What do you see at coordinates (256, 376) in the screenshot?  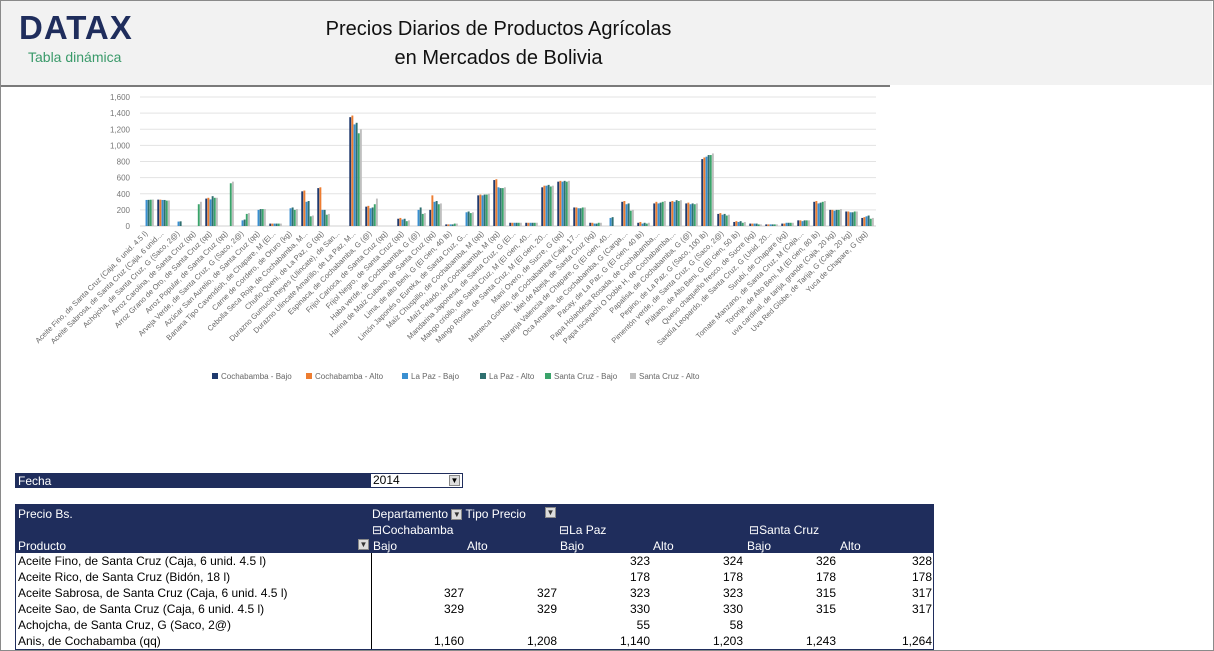 I see `legend-label: Cochabamba - Bajo` at bounding box center [256, 376].